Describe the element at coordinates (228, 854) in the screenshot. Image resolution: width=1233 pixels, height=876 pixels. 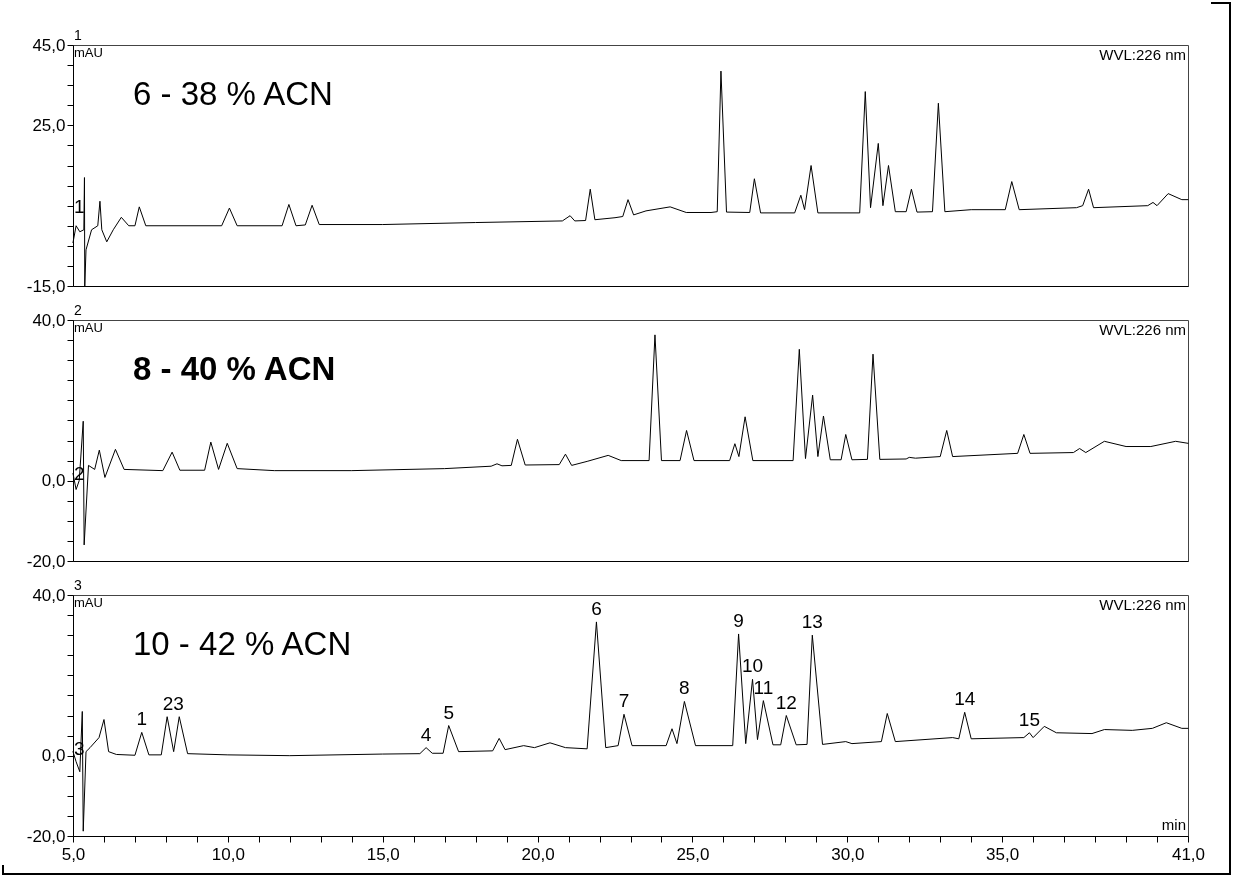
I see `x-tick-label: 10,0` at that location.